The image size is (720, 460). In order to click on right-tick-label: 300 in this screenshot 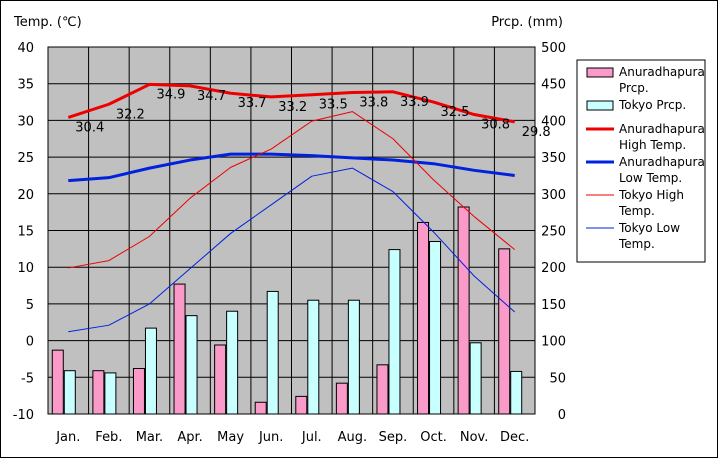, I will do `click(553, 195)`.